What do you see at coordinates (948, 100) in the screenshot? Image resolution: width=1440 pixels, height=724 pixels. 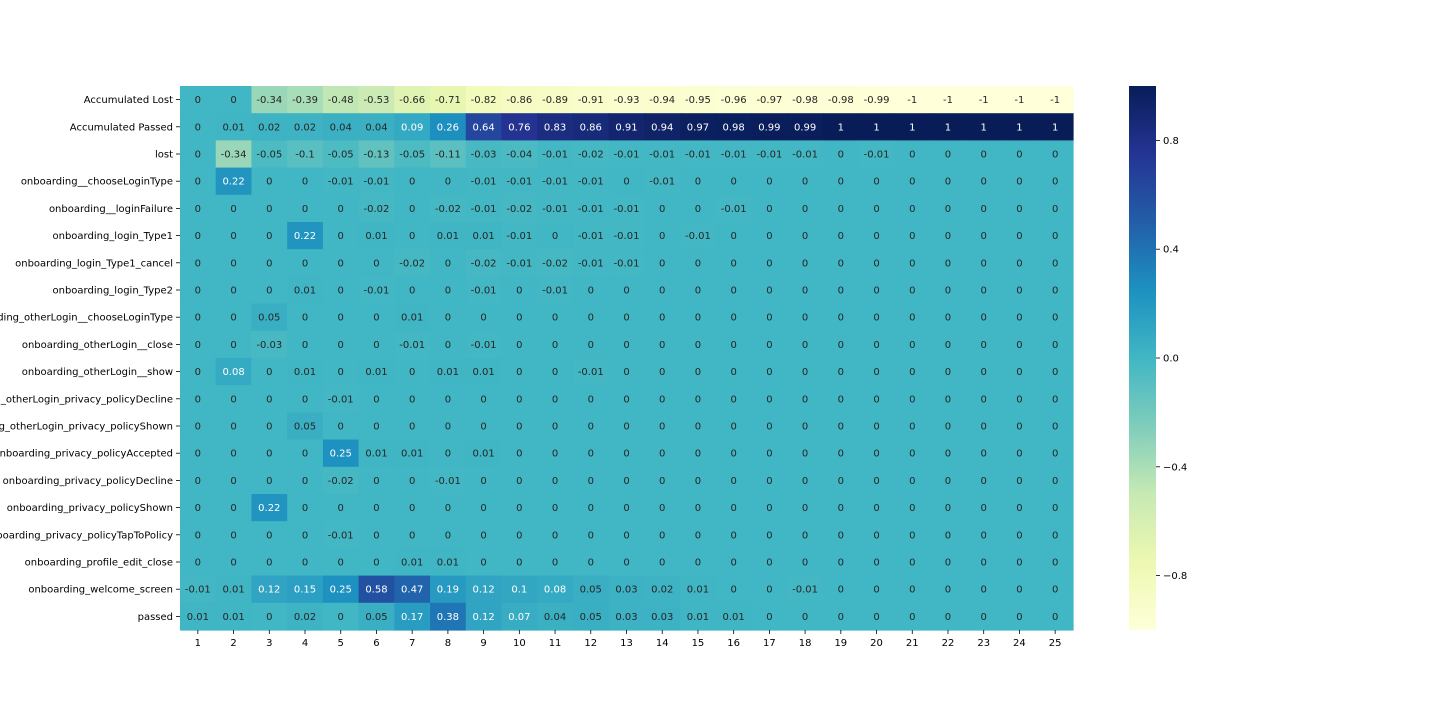 I see `cell-value-label: -1` at bounding box center [948, 100].